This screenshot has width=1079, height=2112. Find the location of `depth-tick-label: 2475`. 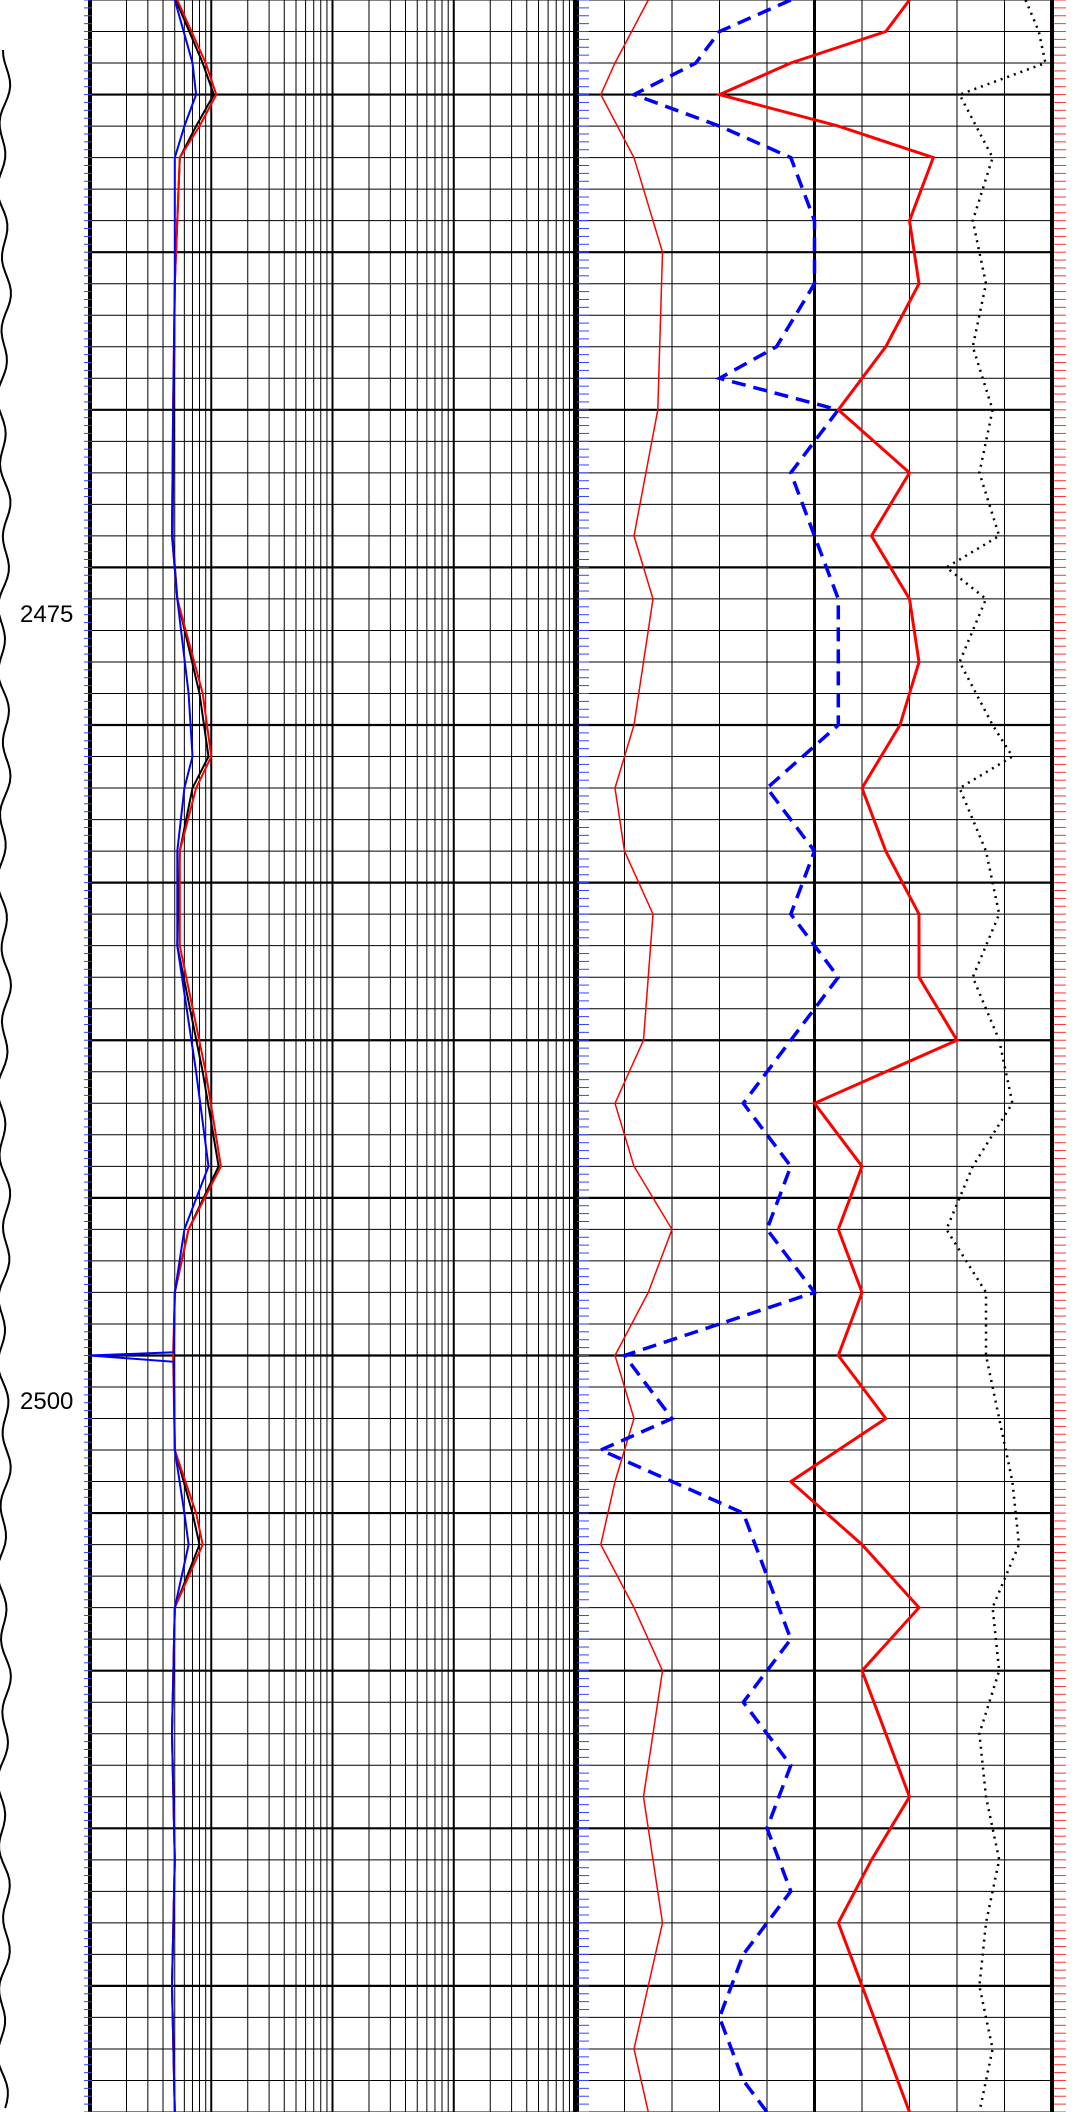

depth-tick-label: 2475 is located at coordinates (46, 614).